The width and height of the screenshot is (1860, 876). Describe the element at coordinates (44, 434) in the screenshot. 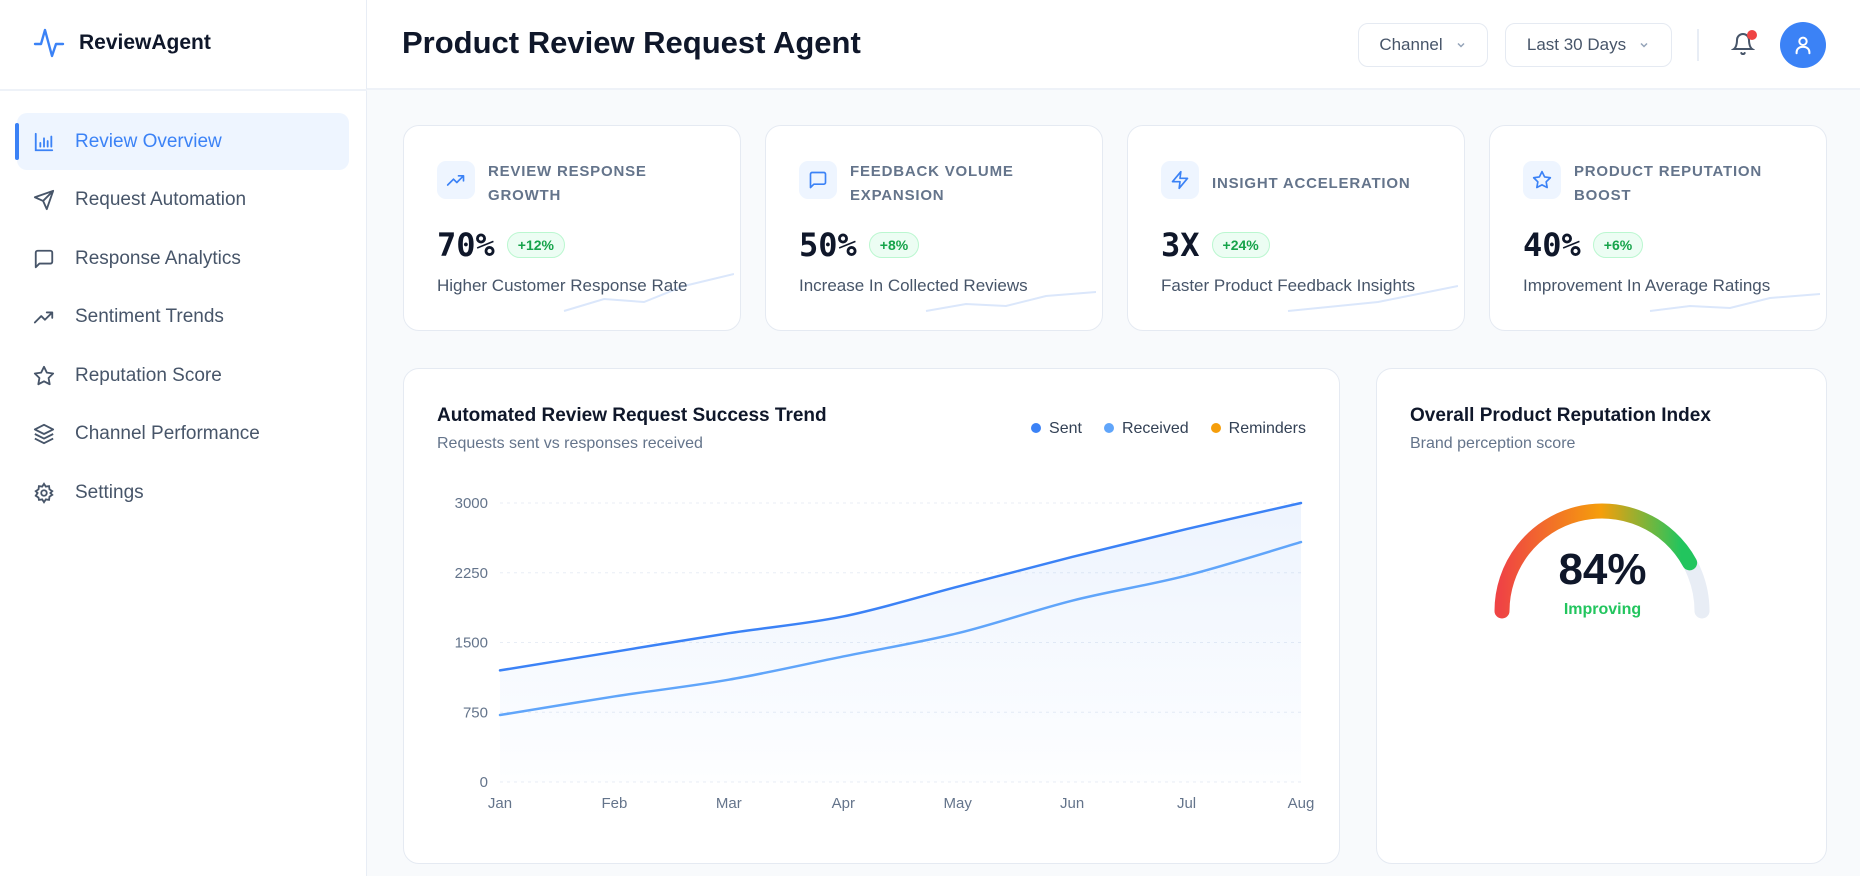

I see `layers-icon` at that location.